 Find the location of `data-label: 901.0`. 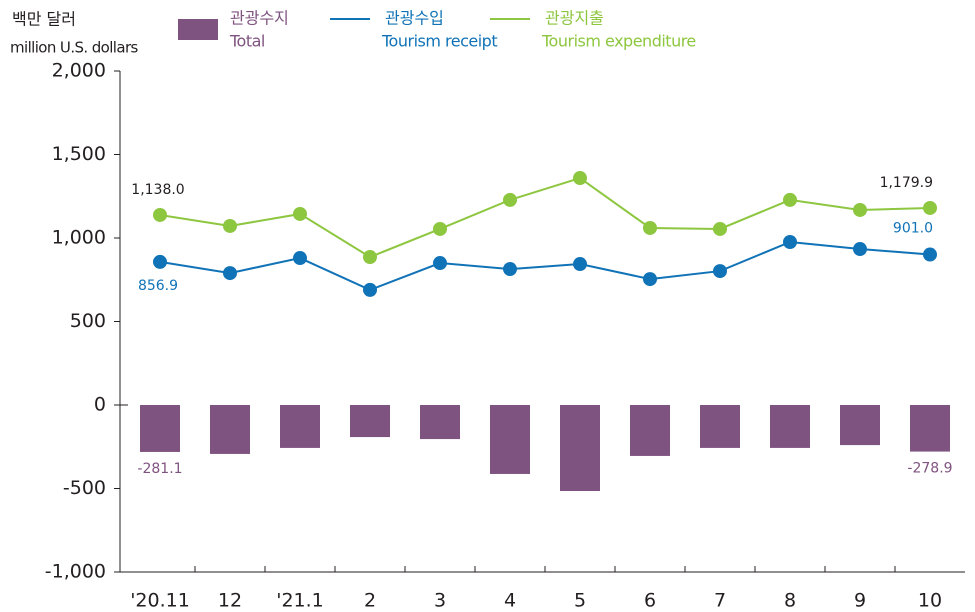

data-label: 901.0 is located at coordinates (913, 229).